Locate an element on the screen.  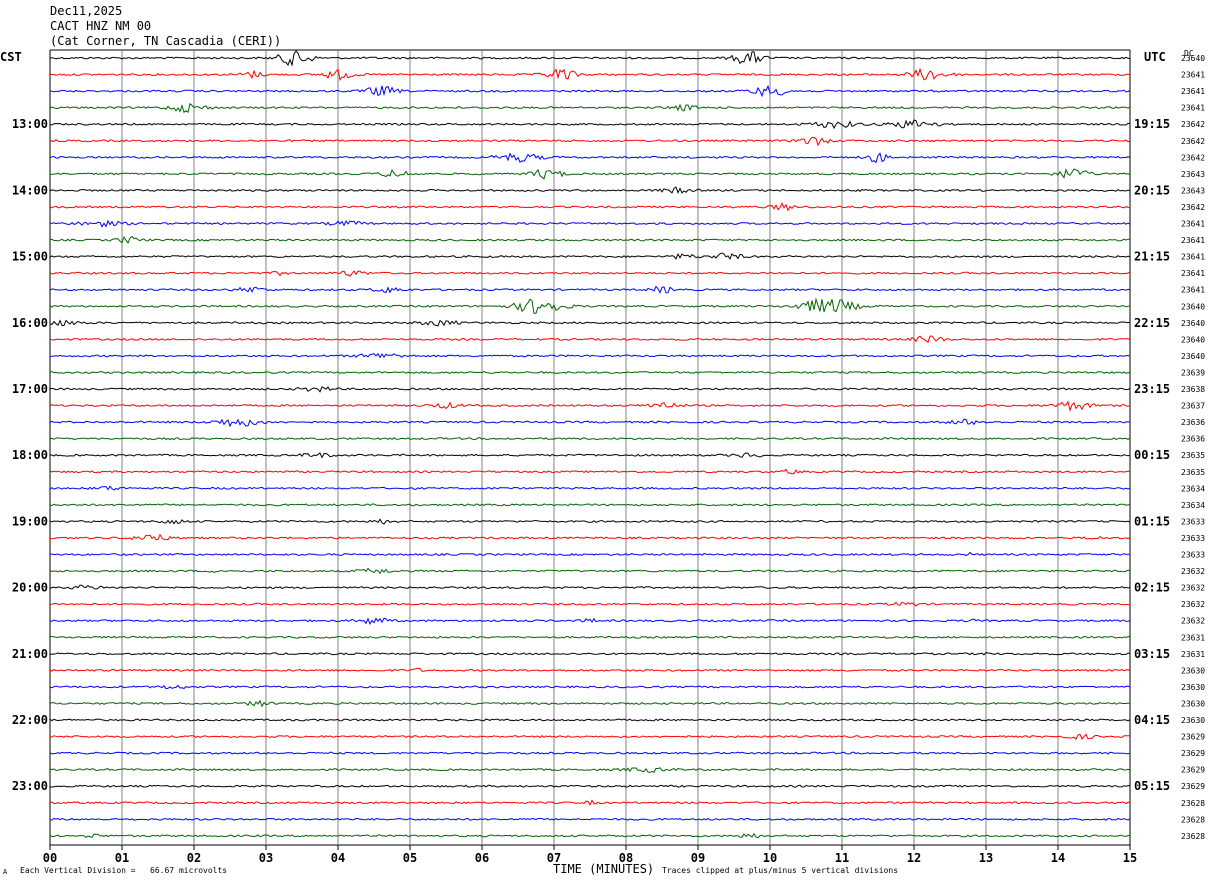
cst-hour-label: 17:00 is located at coordinates (30, 389).